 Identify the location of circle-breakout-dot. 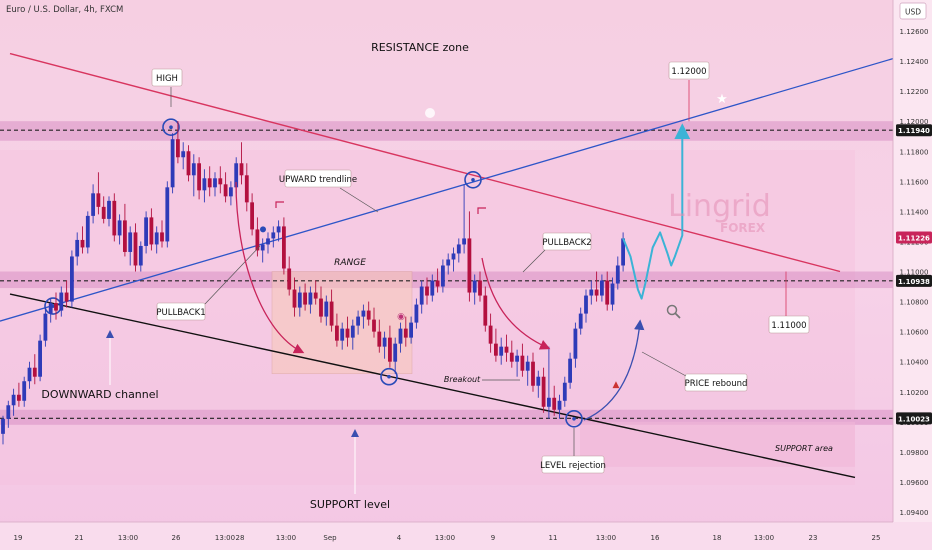
(389, 376).